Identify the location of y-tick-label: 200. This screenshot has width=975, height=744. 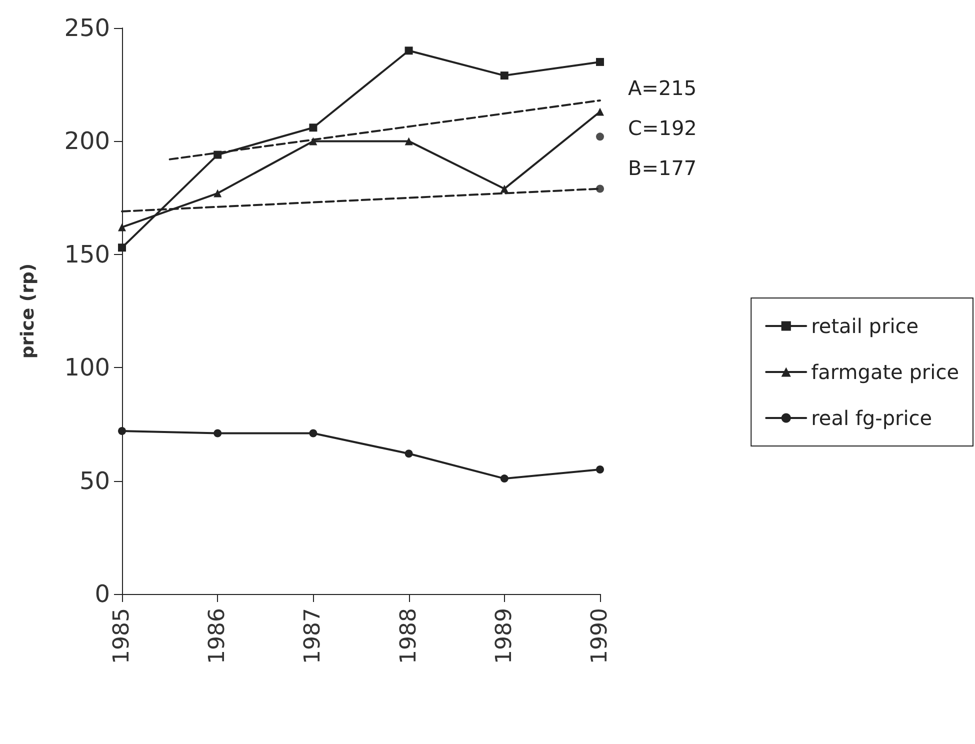
(87, 141).